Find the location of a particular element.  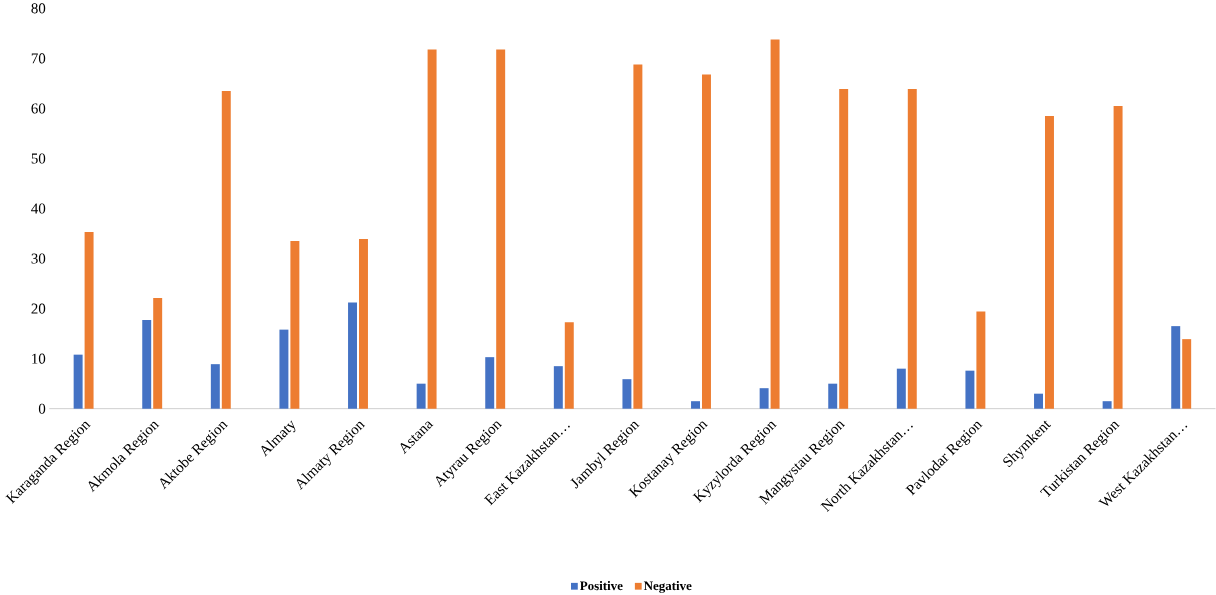

y-tick-label: 10 is located at coordinates (39, 358).